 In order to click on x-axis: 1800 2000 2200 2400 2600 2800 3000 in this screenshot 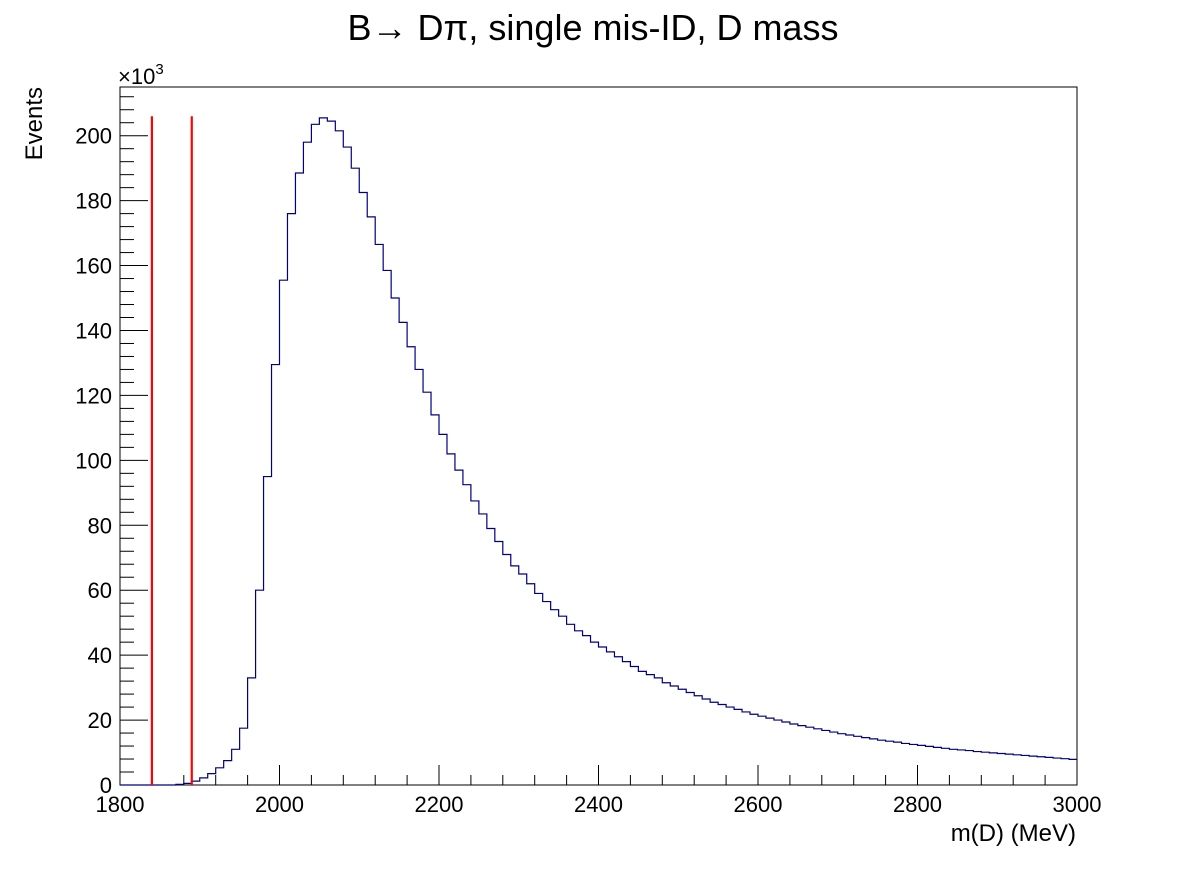, I will do `click(599, 791)`.